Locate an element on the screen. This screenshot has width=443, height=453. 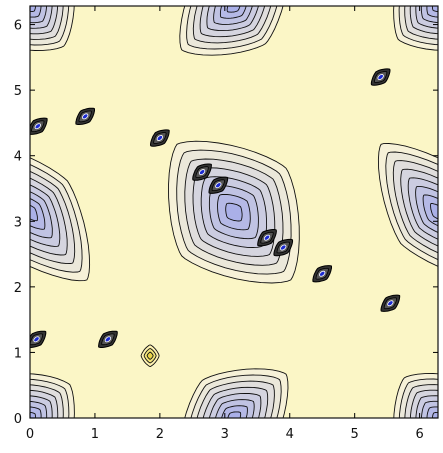
contour-ring is located at coordinates (234, 212).